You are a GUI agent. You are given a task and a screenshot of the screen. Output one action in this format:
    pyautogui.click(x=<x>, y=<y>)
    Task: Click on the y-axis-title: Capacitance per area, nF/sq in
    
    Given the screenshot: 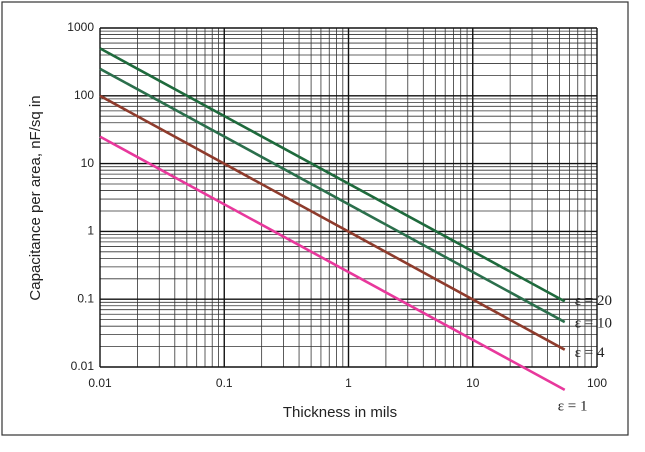 What is the action you would take?
    pyautogui.click(x=35, y=197)
    